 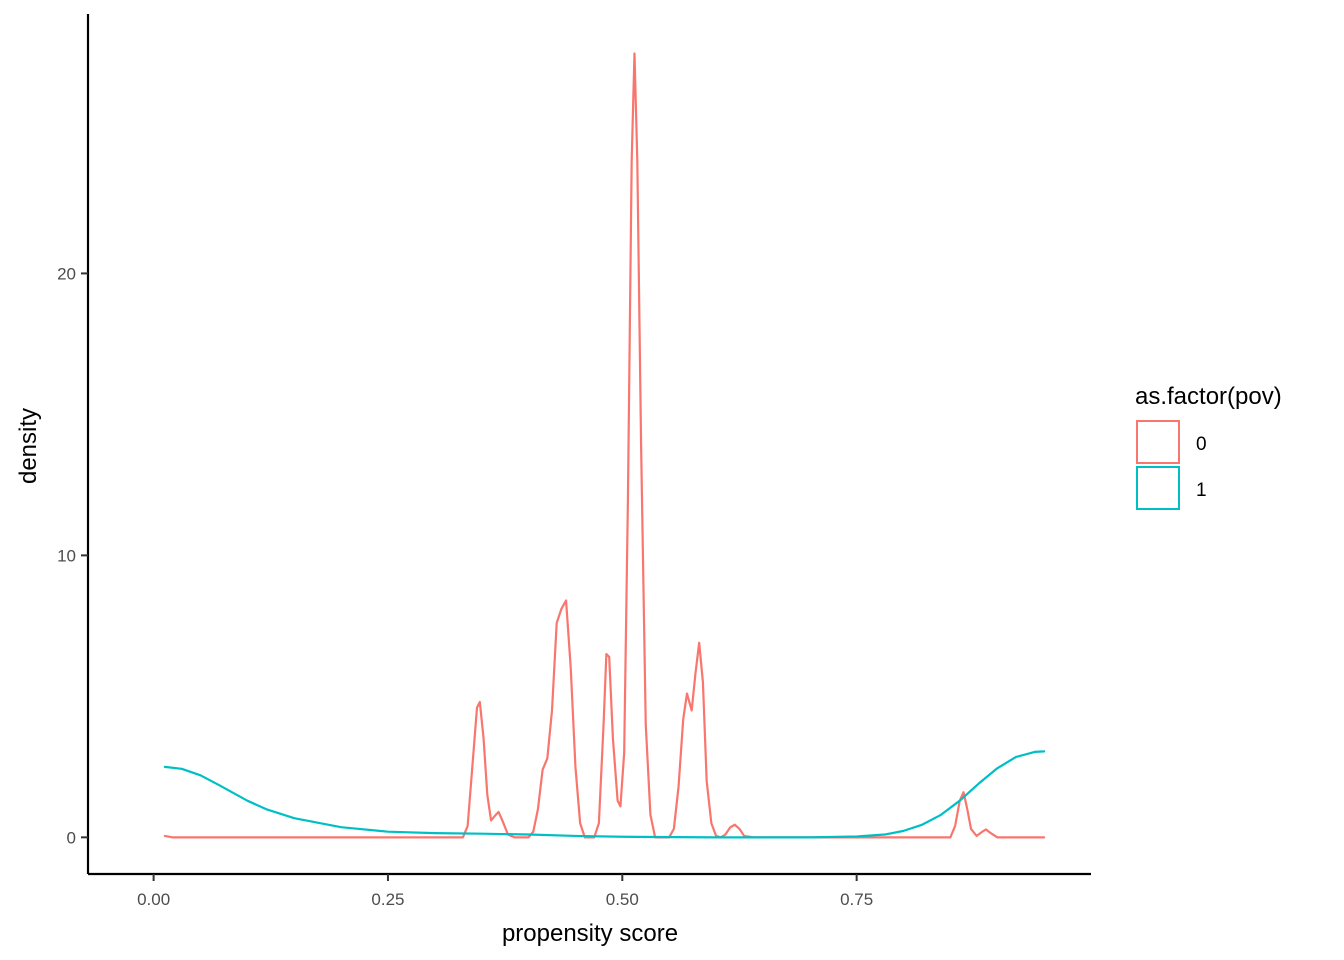 I want to click on y-tick-label: 20, so click(x=66, y=273).